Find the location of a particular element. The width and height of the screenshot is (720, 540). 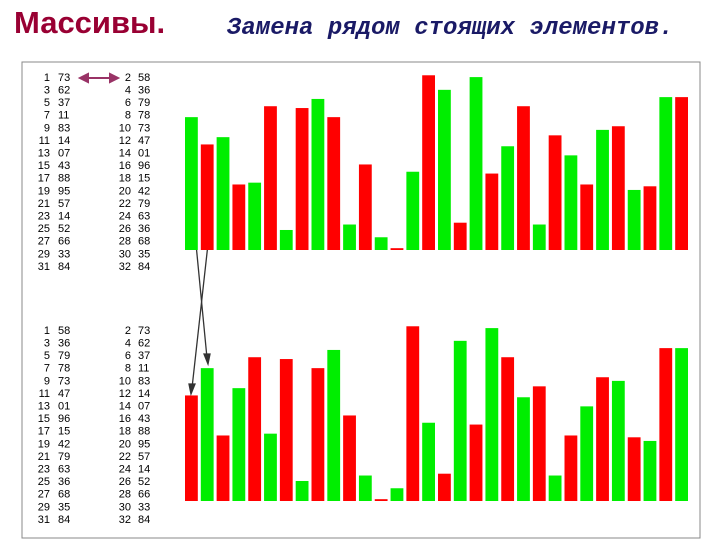

index-label: 14 is located at coordinates (125, 407).